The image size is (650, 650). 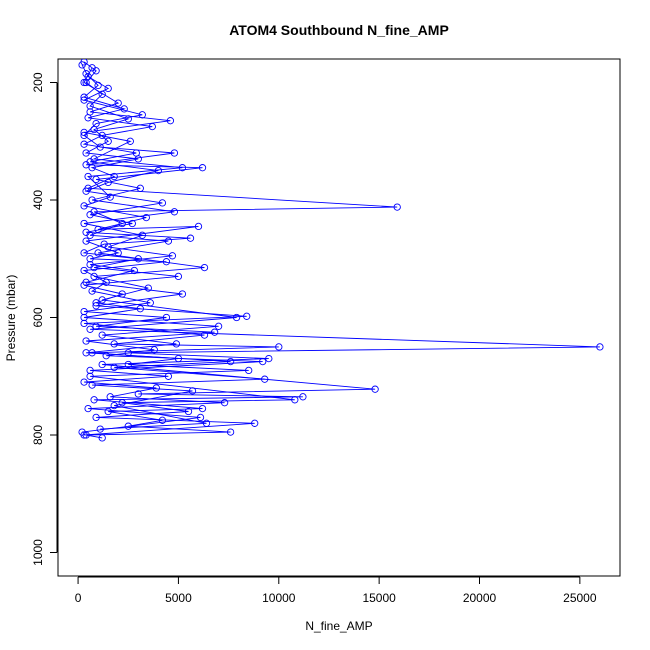 What do you see at coordinates (78, 598) in the screenshot?
I see `x-tick-label: 0` at bounding box center [78, 598].